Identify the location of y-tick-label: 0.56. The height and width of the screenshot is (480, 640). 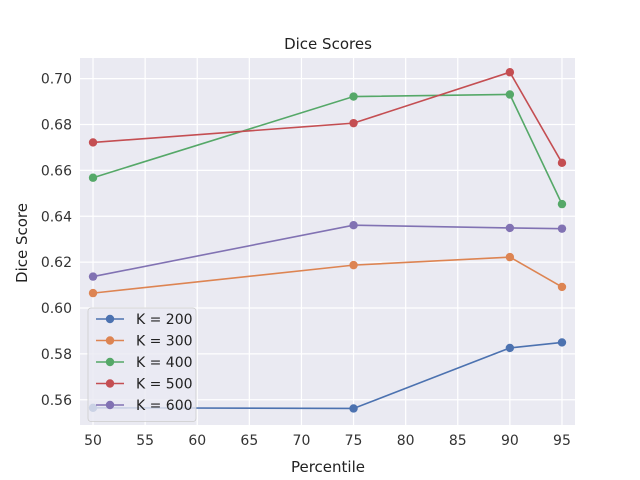
(56, 401).